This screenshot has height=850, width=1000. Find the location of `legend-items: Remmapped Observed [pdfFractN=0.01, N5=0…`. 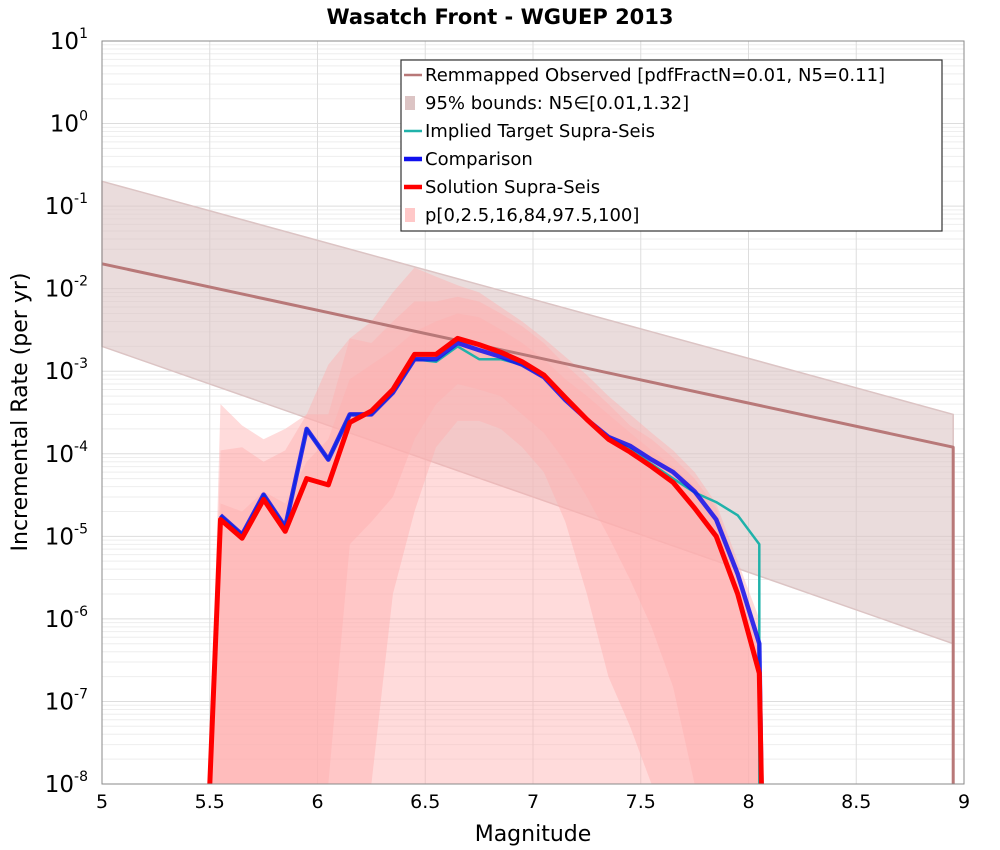

legend-items: Remmapped Observed [pdfFractN=0.01, N5=0… is located at coordinates (644, 145).